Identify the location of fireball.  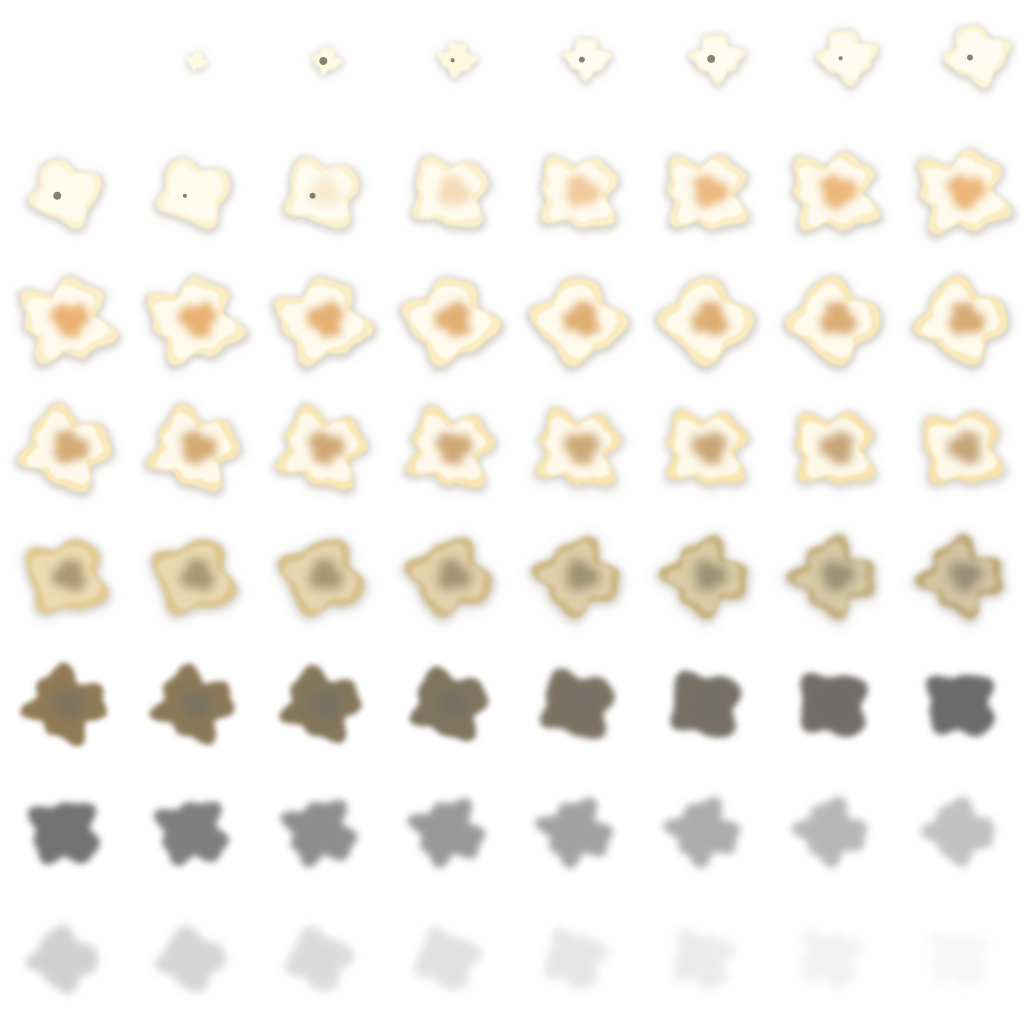
(457, 60).